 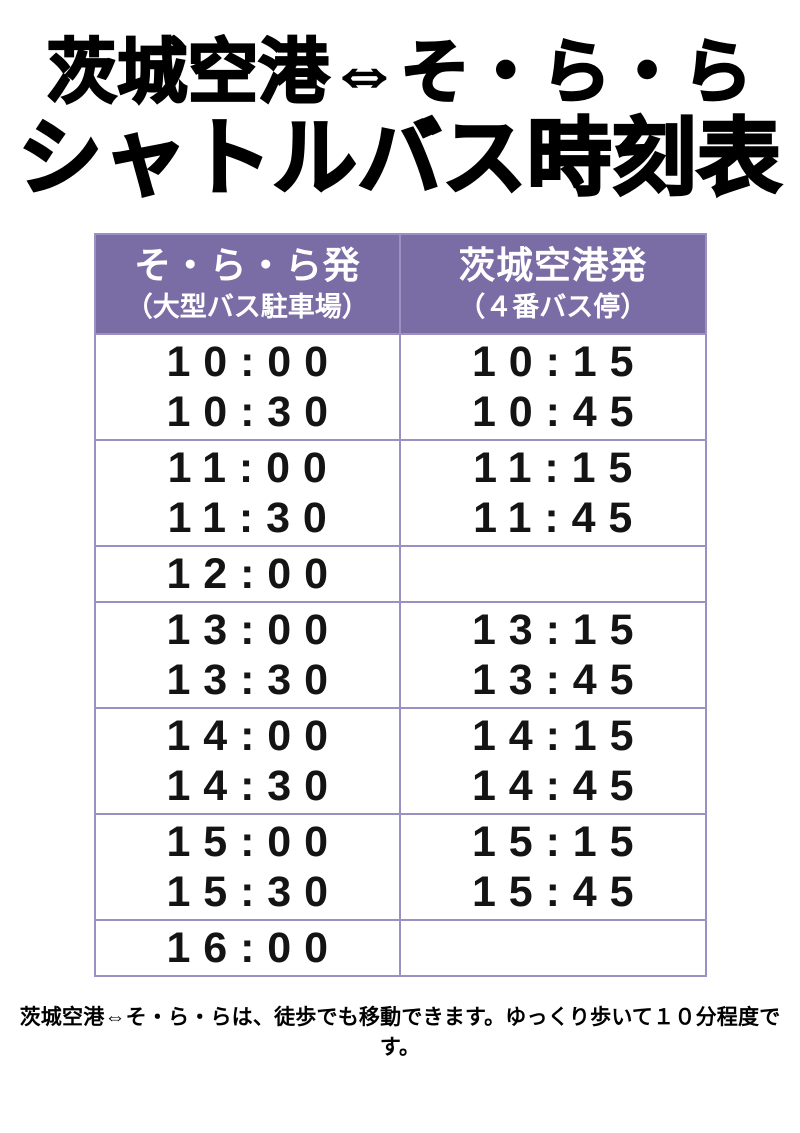 I want to click on departure-time: 11:30, so click(x=253, y=517).